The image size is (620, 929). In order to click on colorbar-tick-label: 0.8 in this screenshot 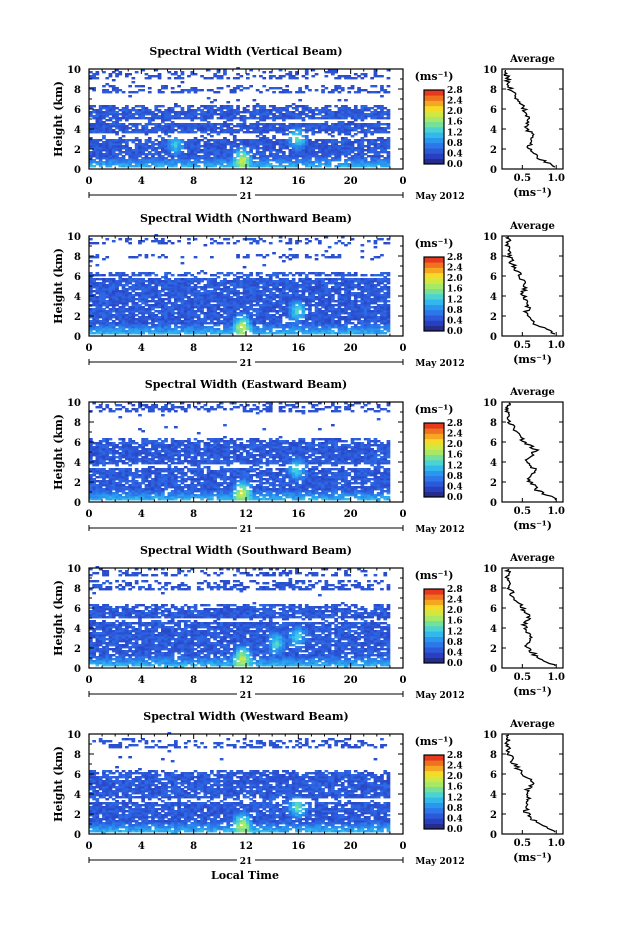, I will do `click(455, 311)`.